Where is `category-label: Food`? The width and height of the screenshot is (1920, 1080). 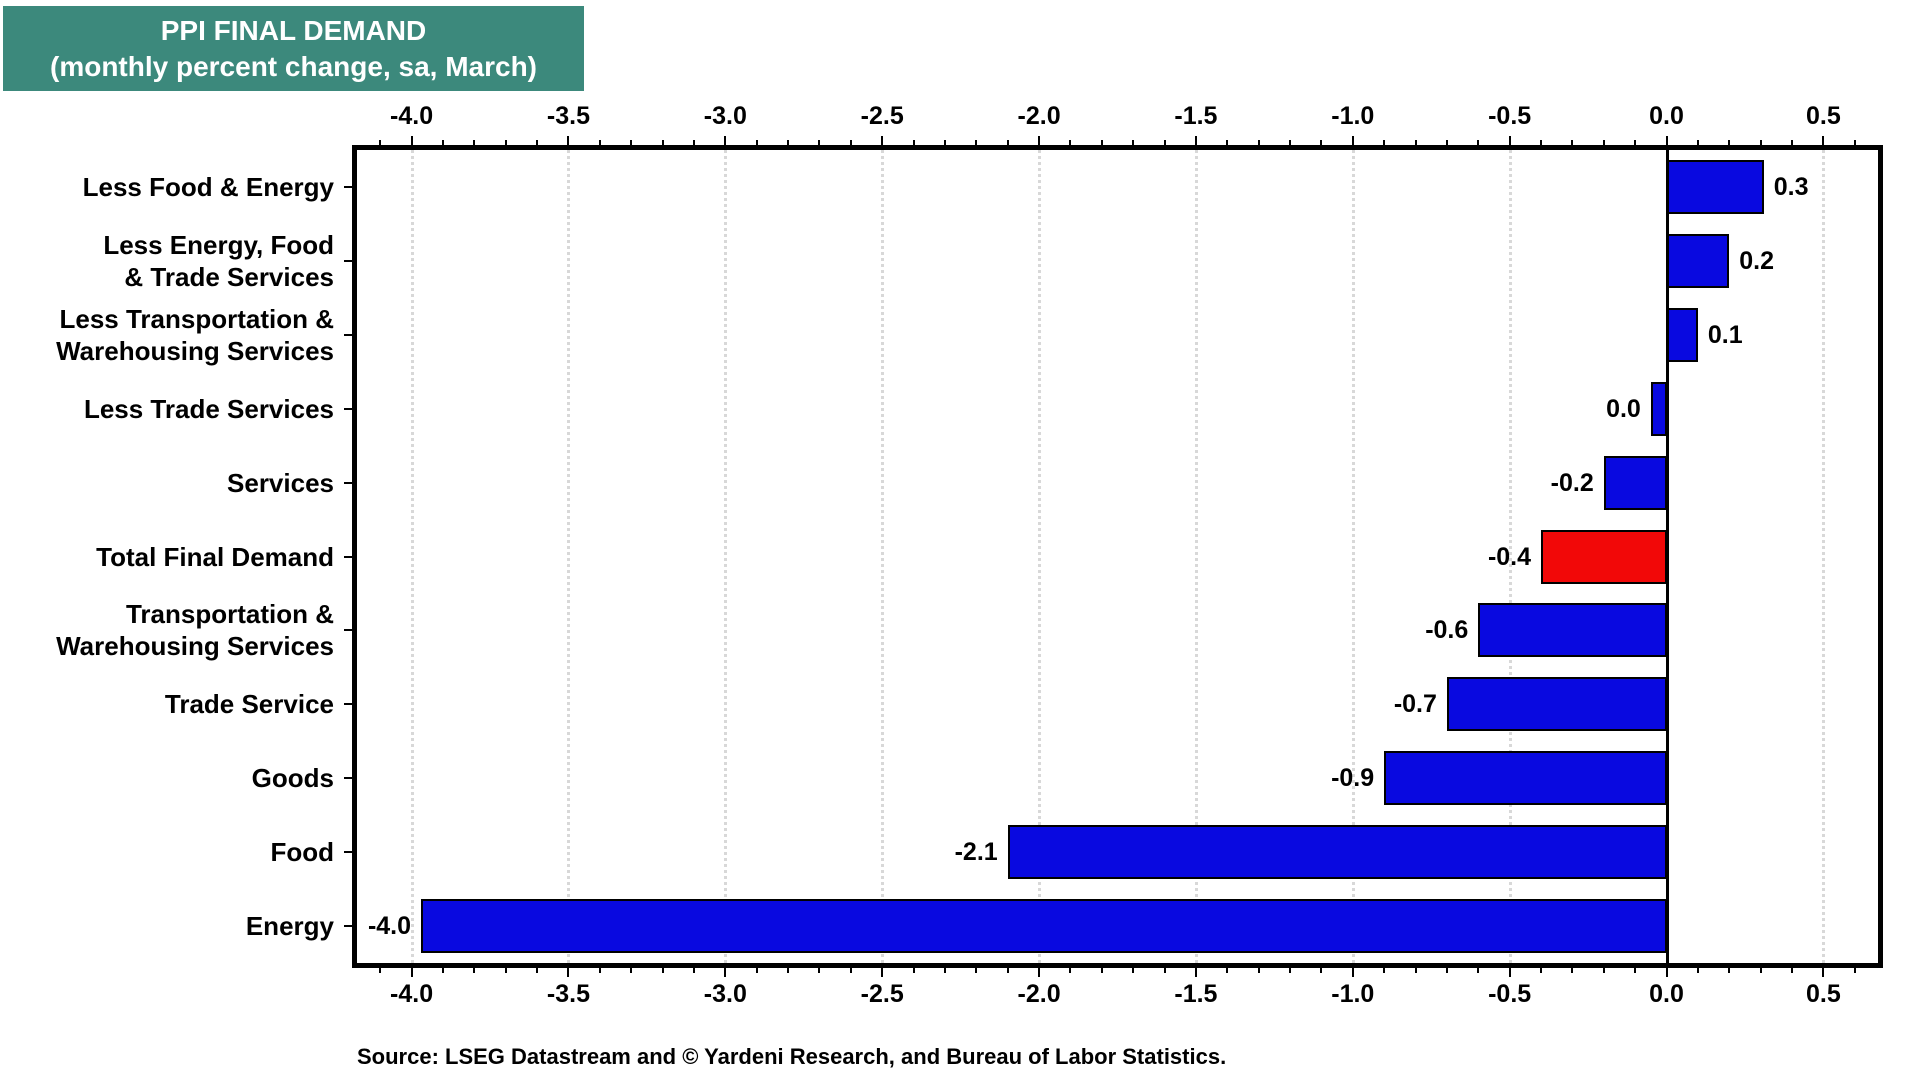 category-label: Food is located at coordinates (302, 852).